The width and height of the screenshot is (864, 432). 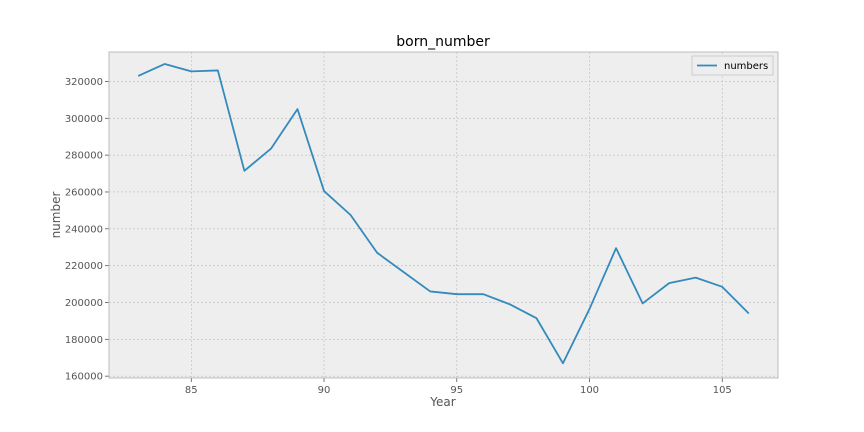 What do you see at coordinates (84, 156) in the screenshot?
I see `y-tick-label: 280000` at bounding box center [84, 156].